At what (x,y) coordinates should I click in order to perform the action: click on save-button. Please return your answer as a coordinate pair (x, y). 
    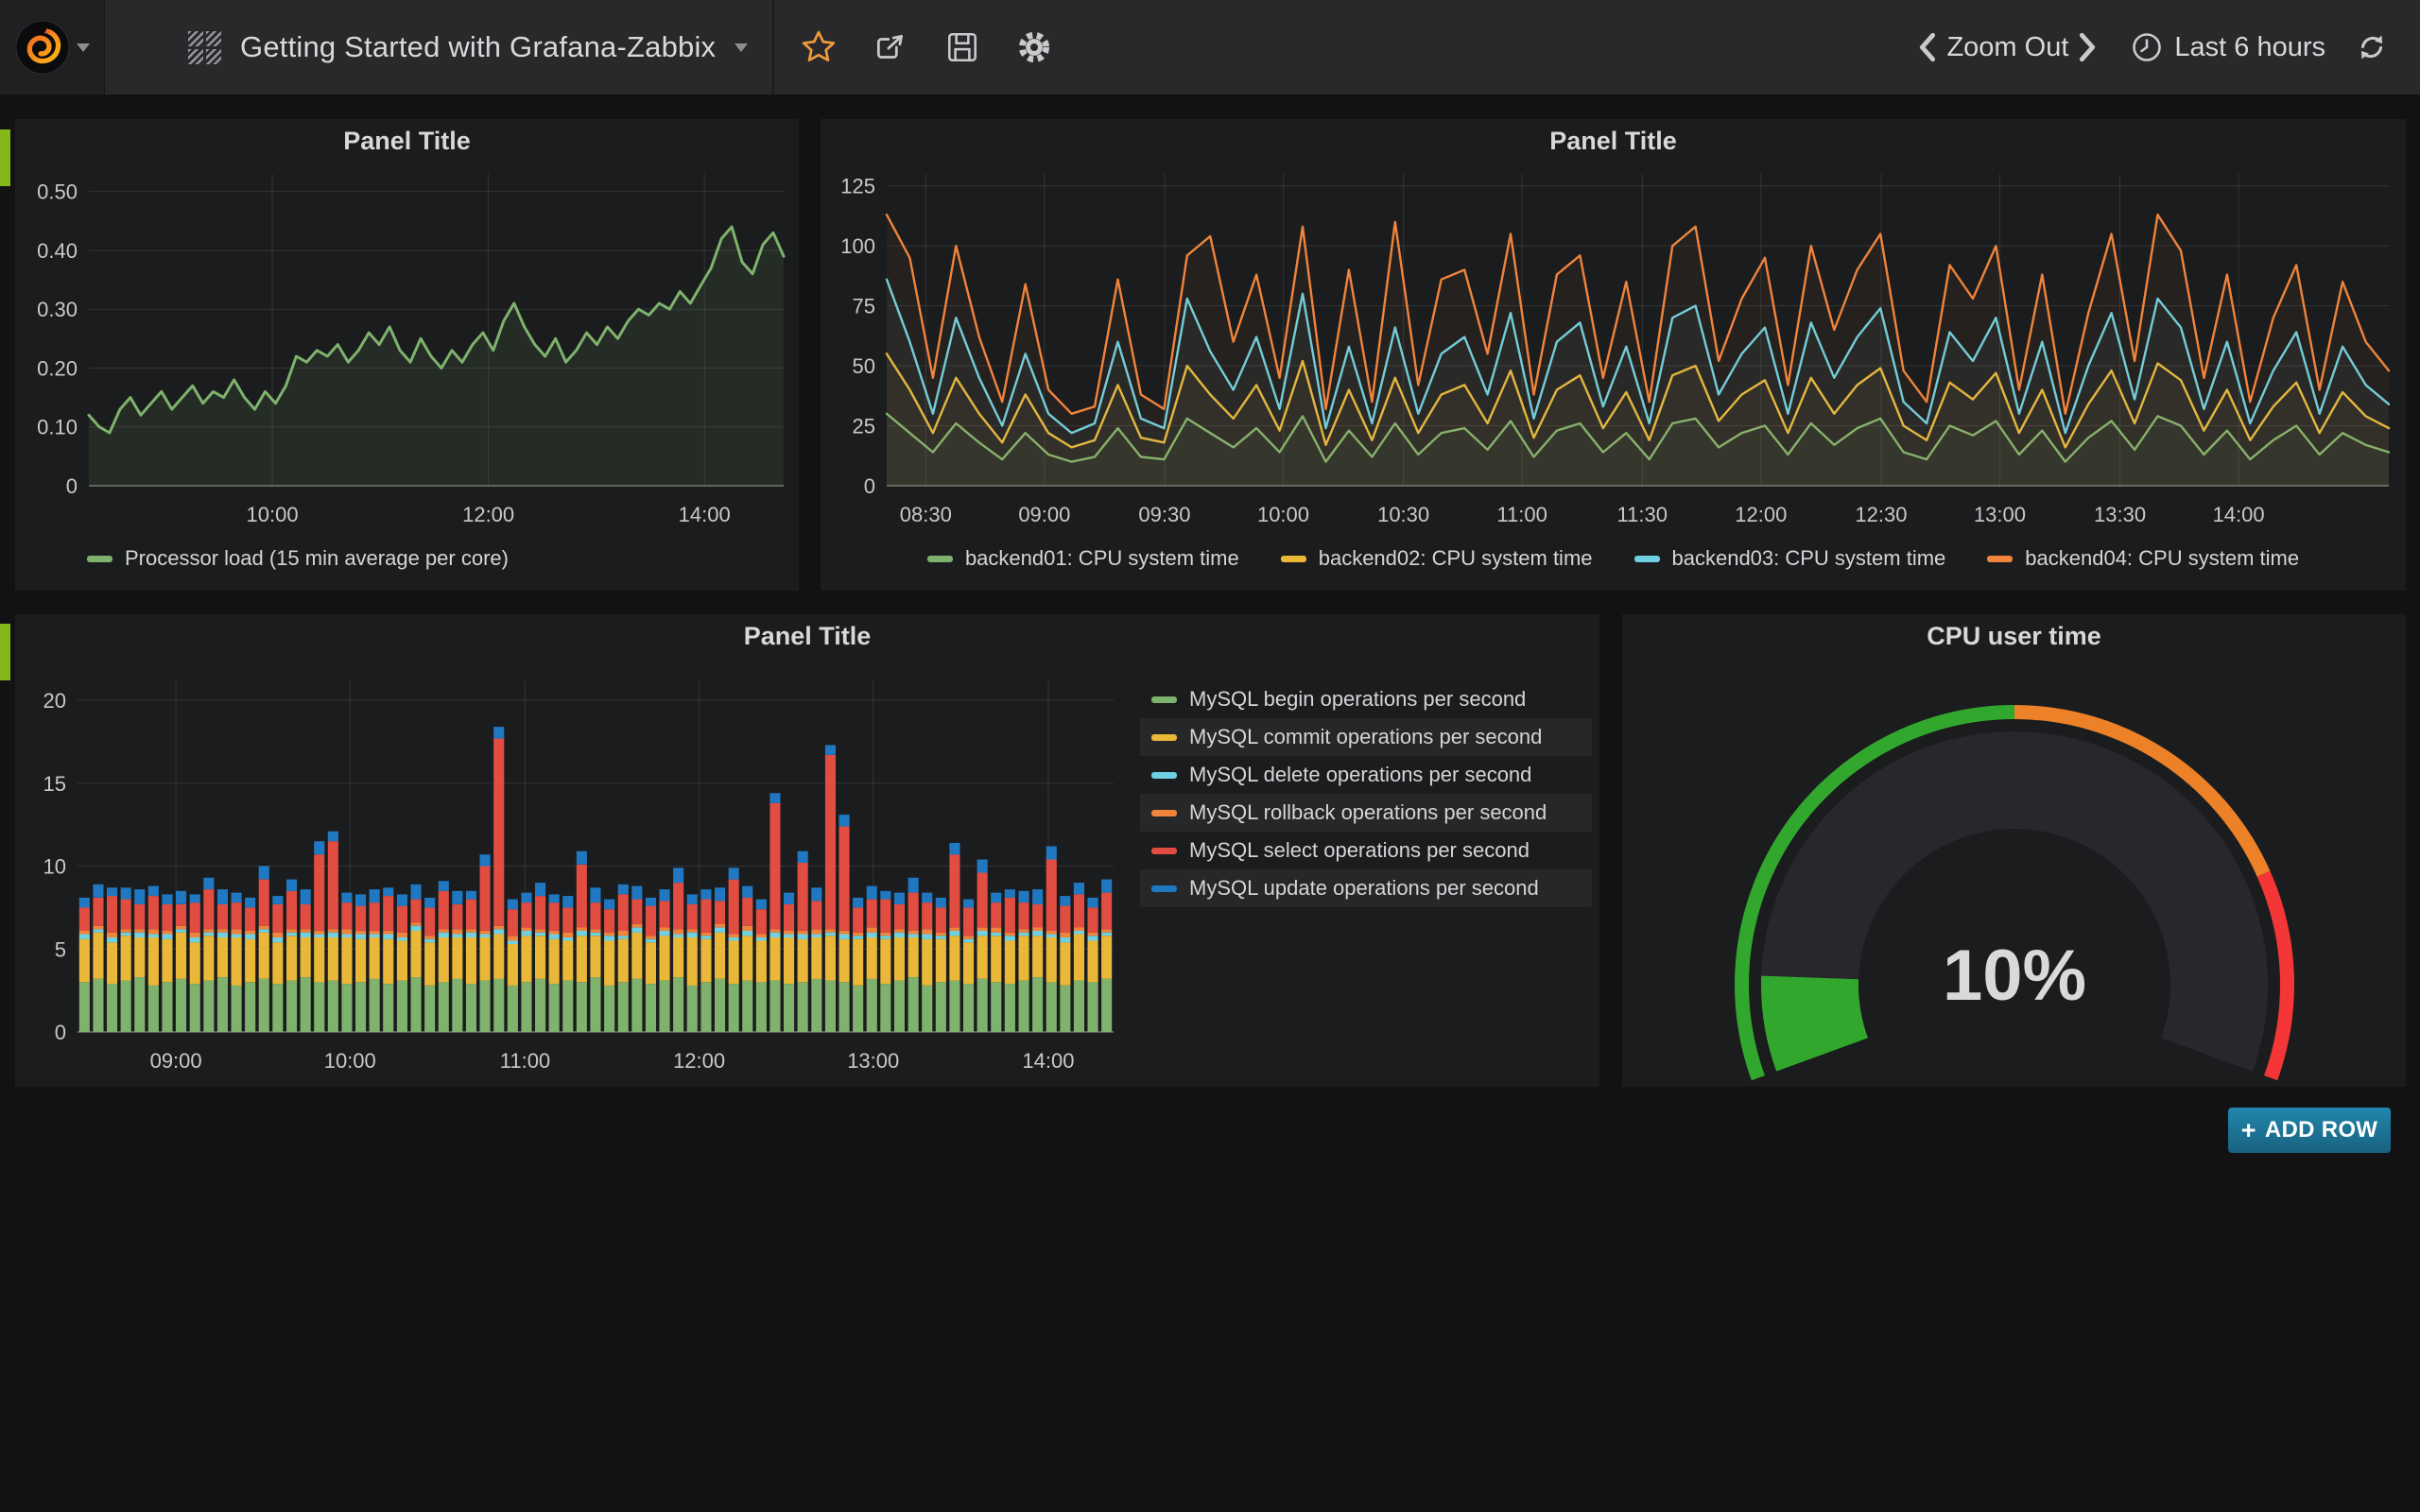
    Looking at the image, I should click on (963, 47).